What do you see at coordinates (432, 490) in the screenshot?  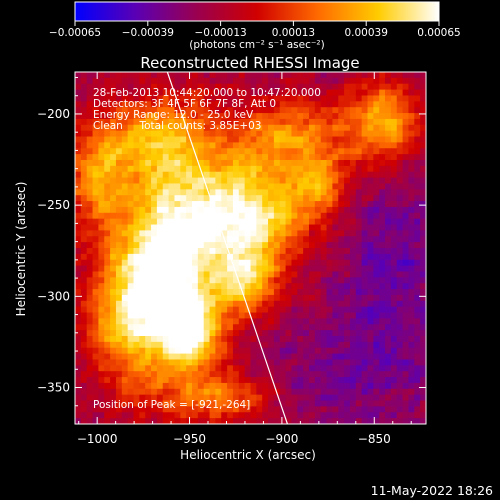 I see `footer-timestamp: 11-May-2022 18:26` at bounding box center [432, 490].